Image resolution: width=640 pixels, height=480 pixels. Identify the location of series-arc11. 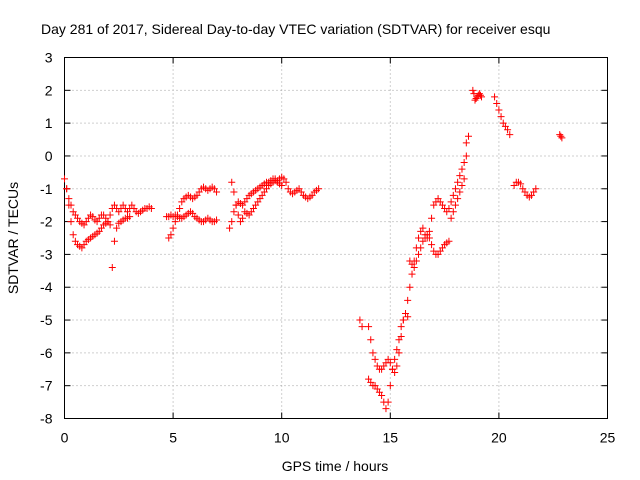
(525, 189).